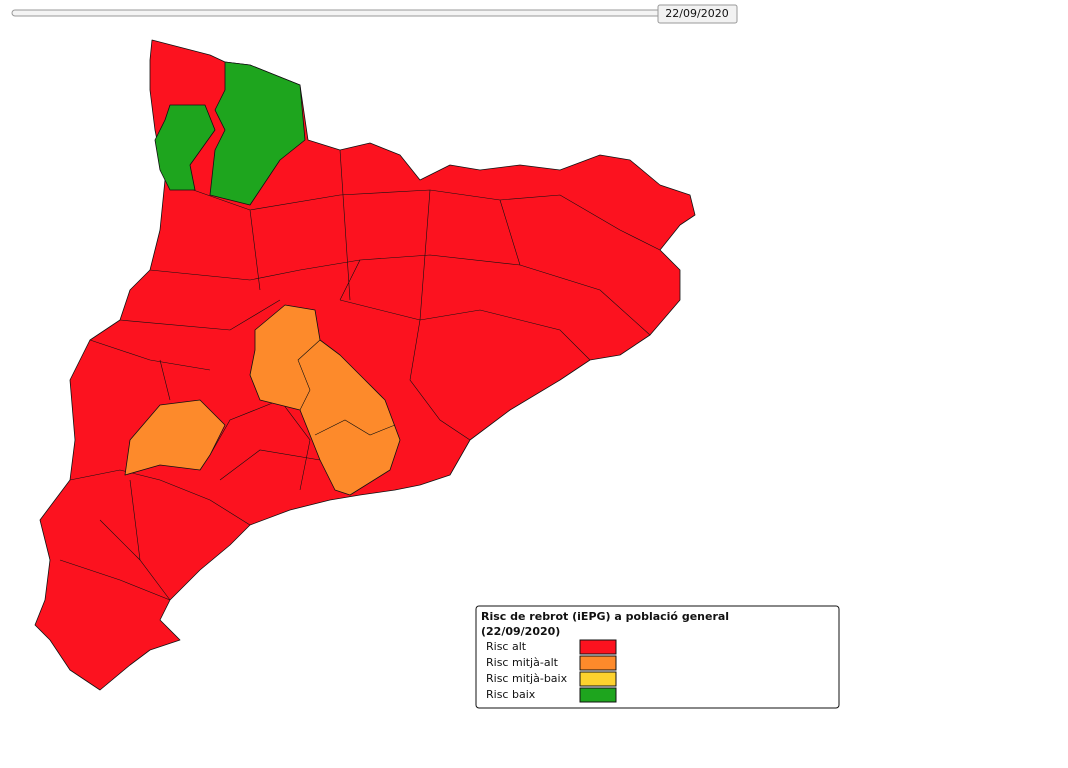 The width and height of the screenshot is (1068, 768). Describe the element at coordinates (346, 387) in the screenshot. I see `region-border` at that location.